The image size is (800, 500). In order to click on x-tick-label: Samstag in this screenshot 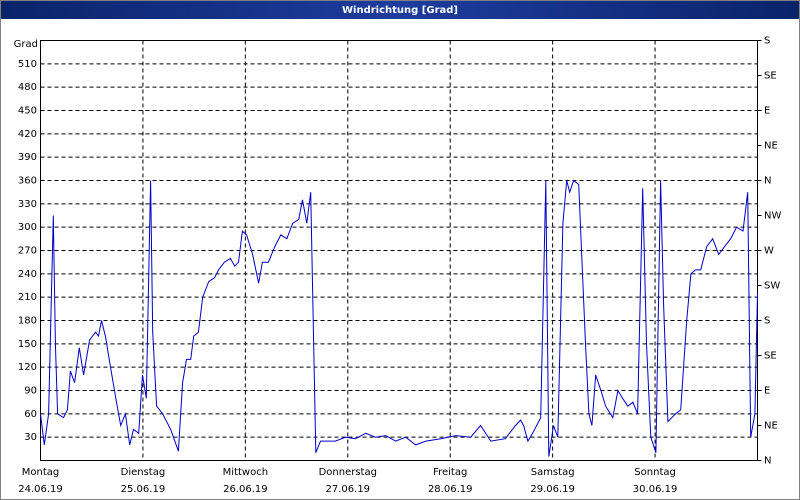, I will do `click(553, 472)`.